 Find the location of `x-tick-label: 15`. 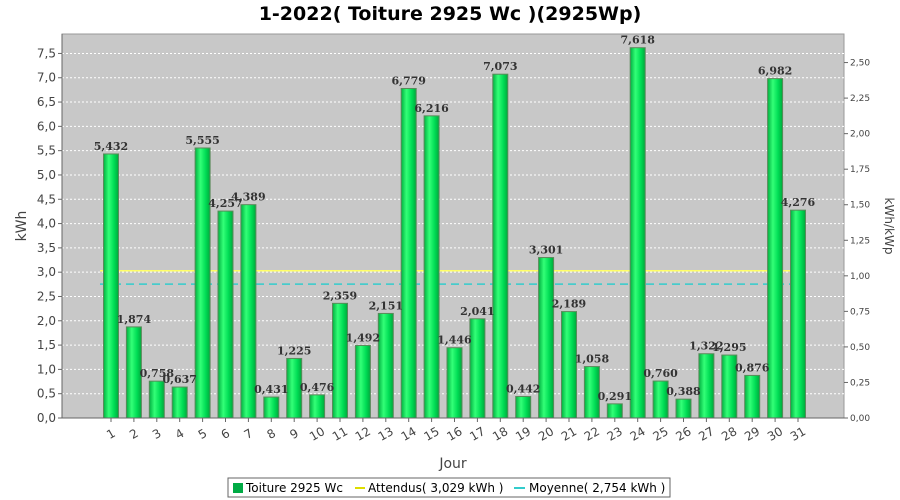

x-tick-label: 15 is located at coordinates (431, 434).